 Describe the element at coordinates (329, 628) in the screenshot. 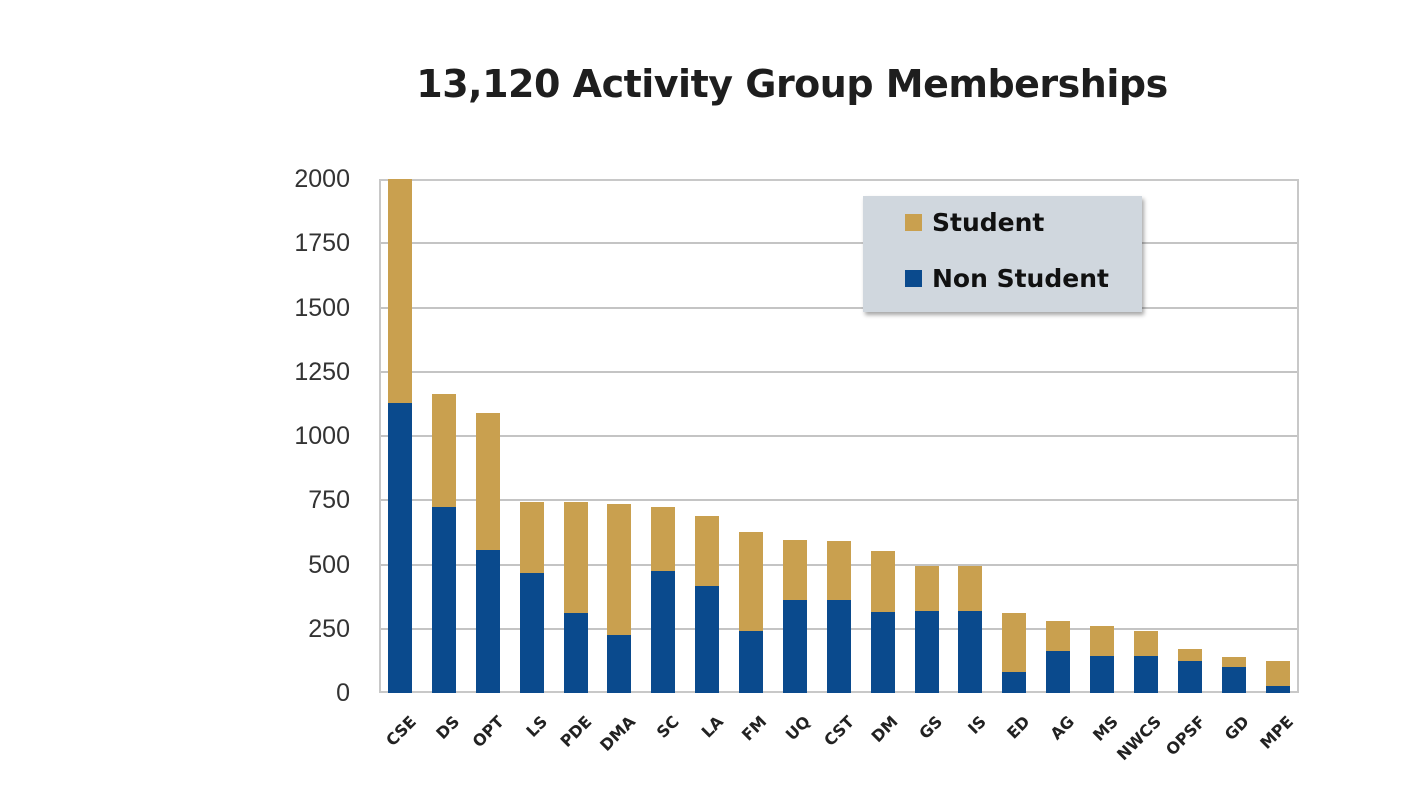

I see `y-tick-label: 250` at that location.